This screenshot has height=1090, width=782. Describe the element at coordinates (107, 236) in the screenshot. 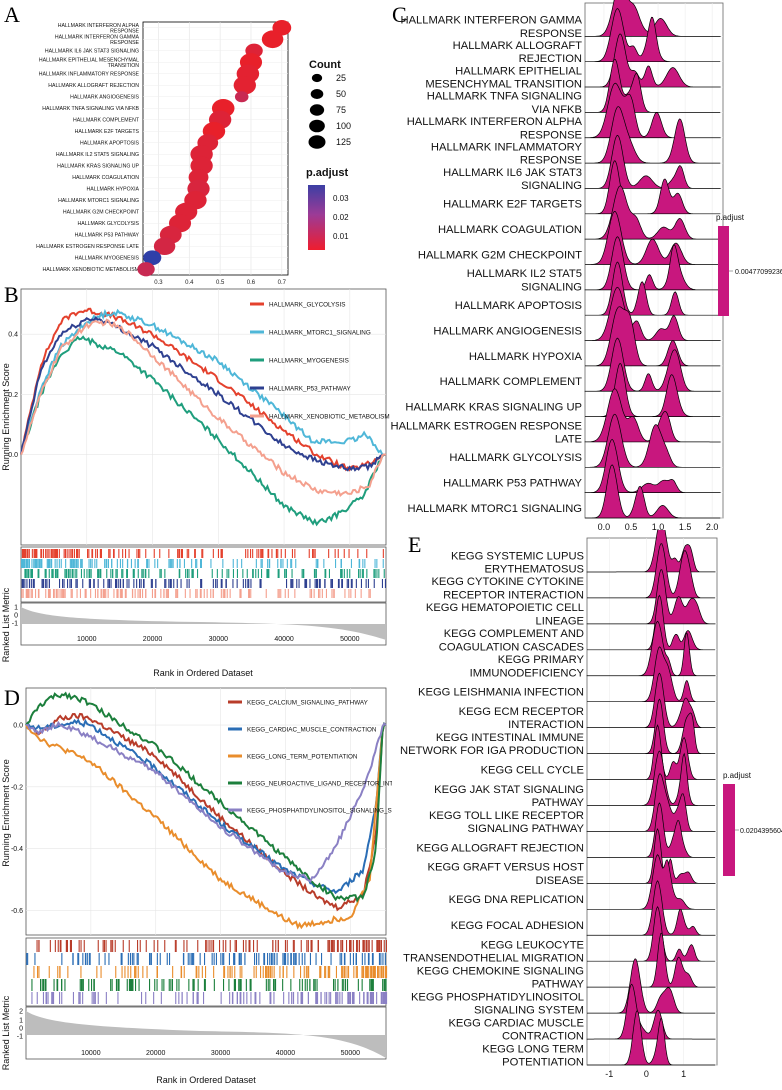

I see `a-category-label: HALLMARK P53 PATHWAY` at that location.